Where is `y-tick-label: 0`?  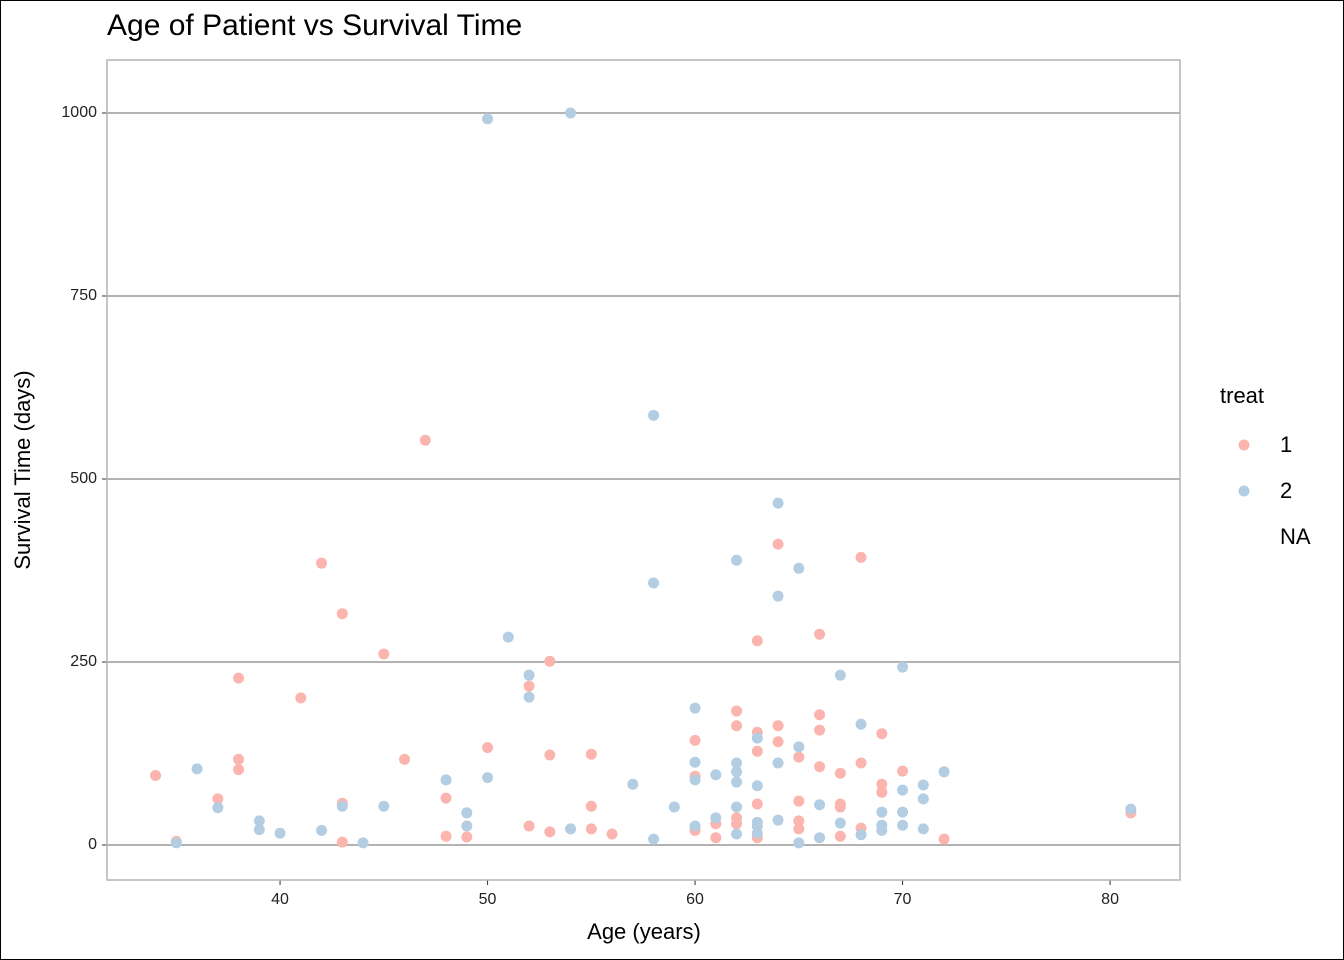 y-tick-label: 0 is located at coordinates (92, 844).